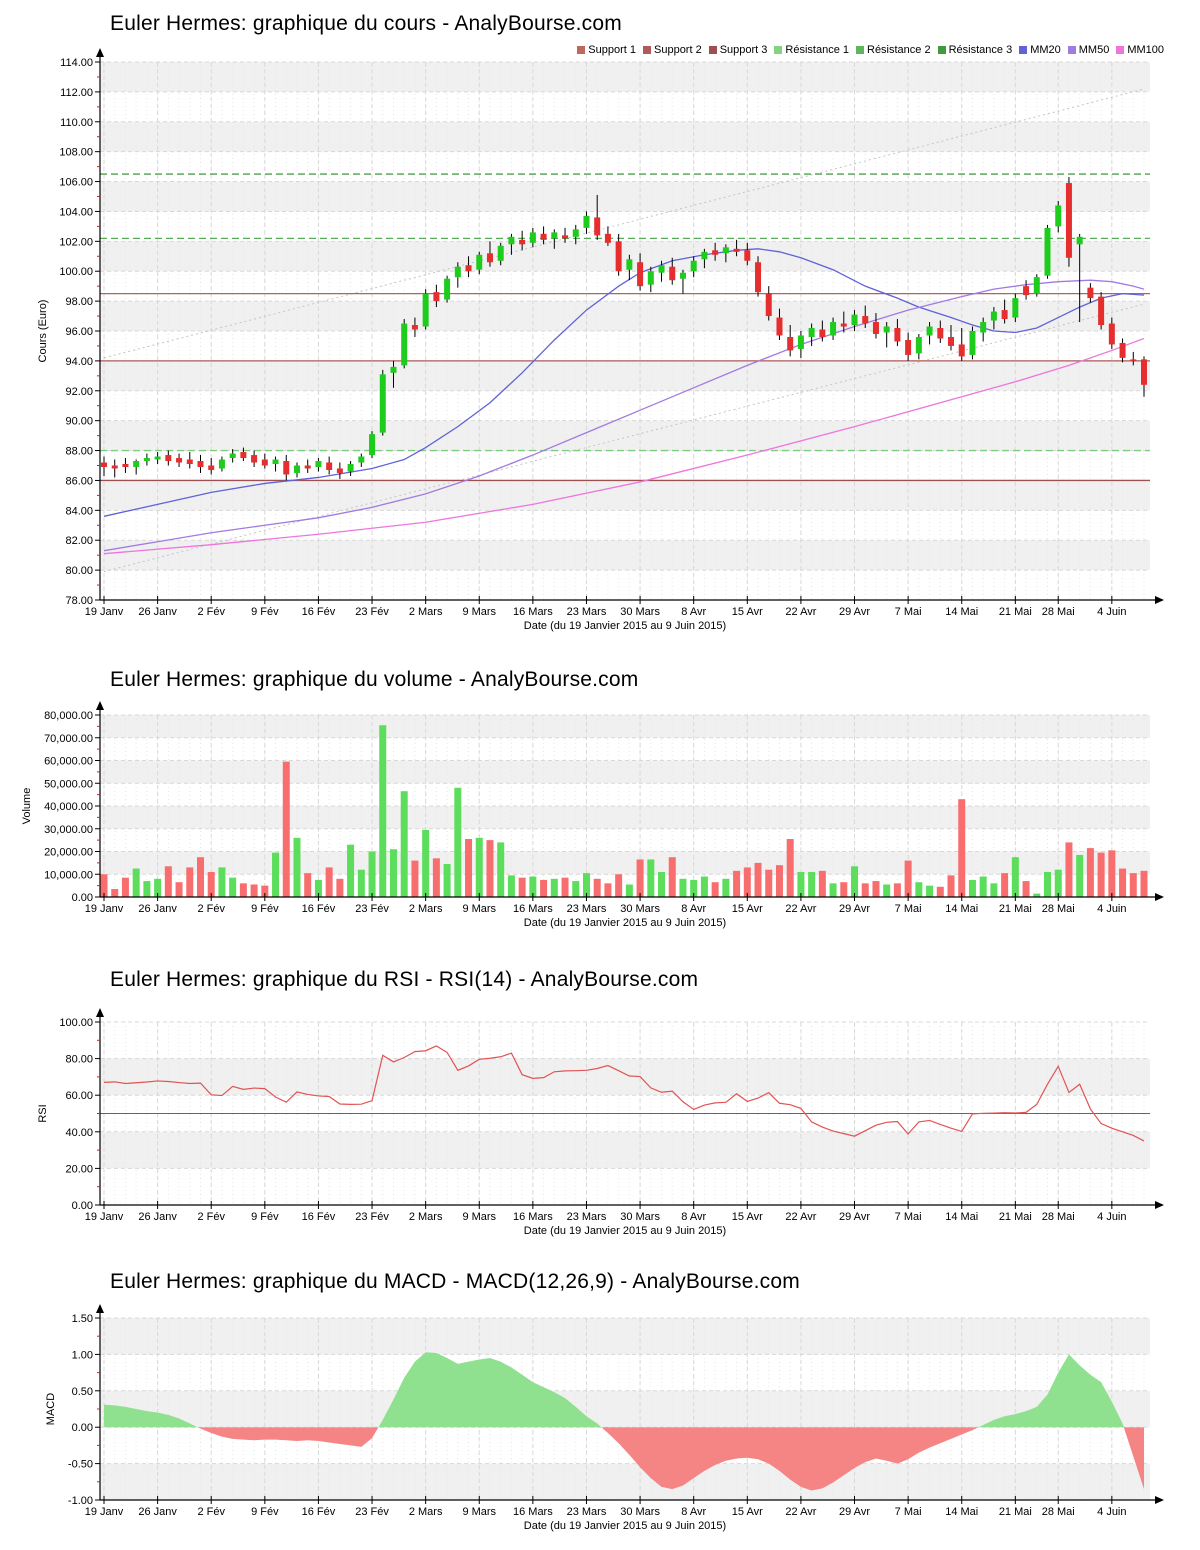 The image size is (1200, 1550). What do you see at coordinates (1045, 50) in the screenshot?
I see `legend-label: MM20` at bounding box center [1045, 50].